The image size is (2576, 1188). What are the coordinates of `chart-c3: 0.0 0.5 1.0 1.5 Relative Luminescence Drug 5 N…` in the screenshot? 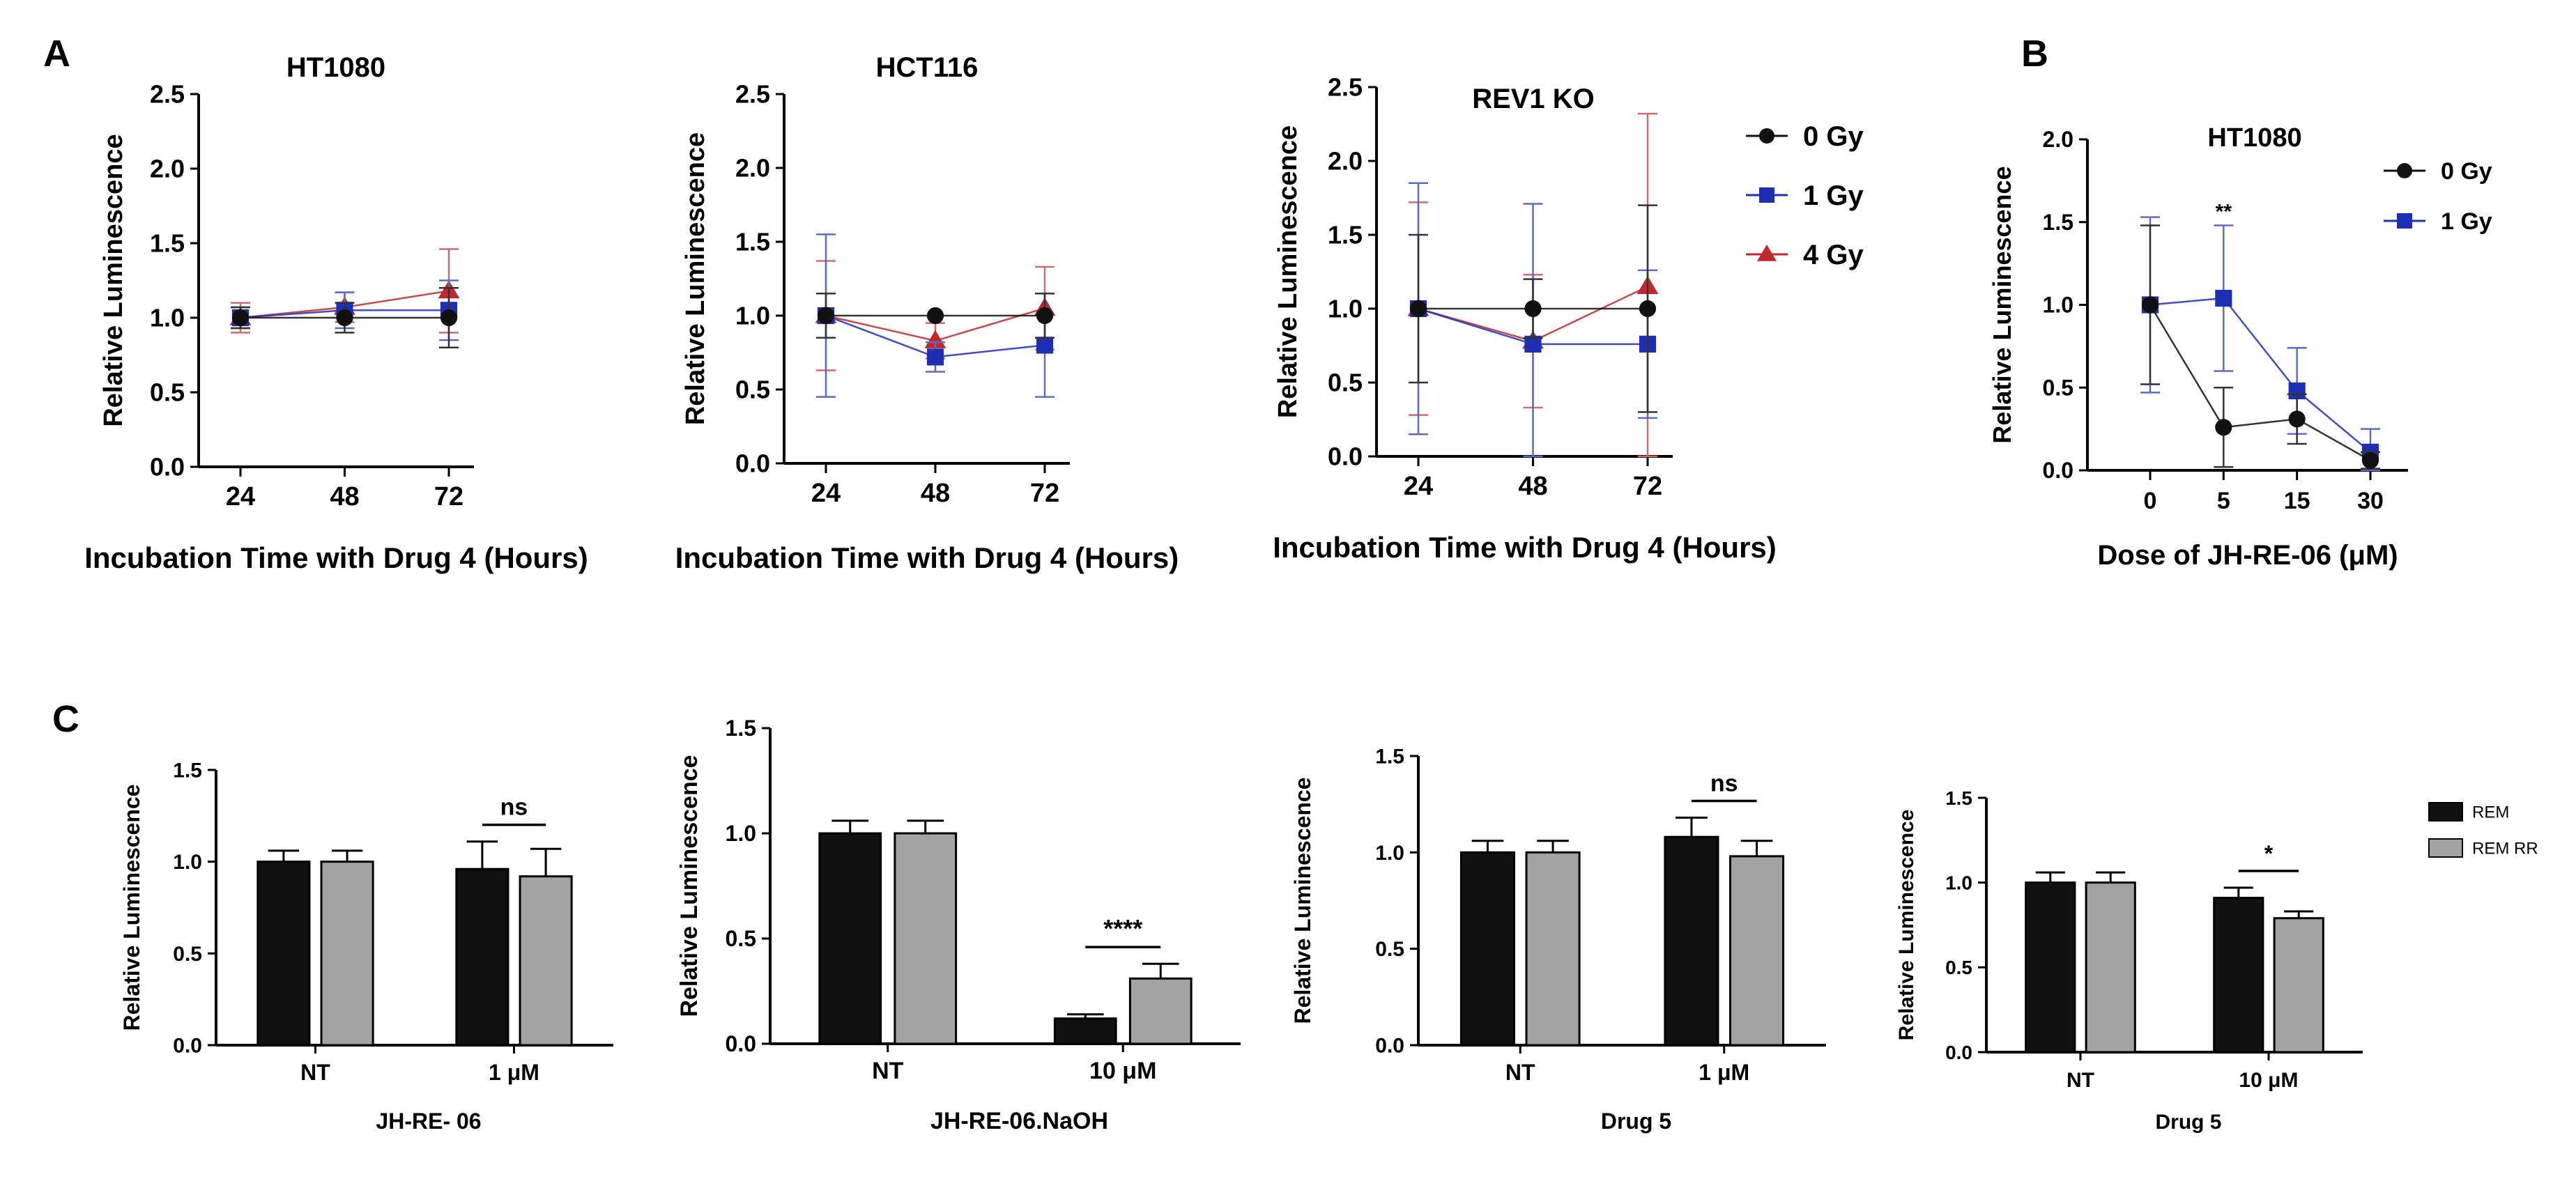 It's located at (1558, 940).